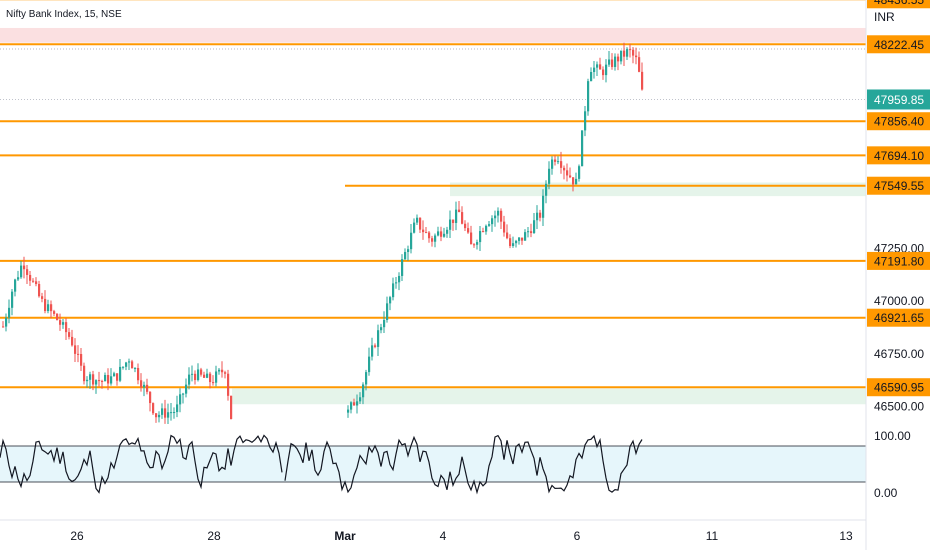 This screenshot has height=550, width=932. I want to click on price-tick-label: 47000.00, so click(899, 301).